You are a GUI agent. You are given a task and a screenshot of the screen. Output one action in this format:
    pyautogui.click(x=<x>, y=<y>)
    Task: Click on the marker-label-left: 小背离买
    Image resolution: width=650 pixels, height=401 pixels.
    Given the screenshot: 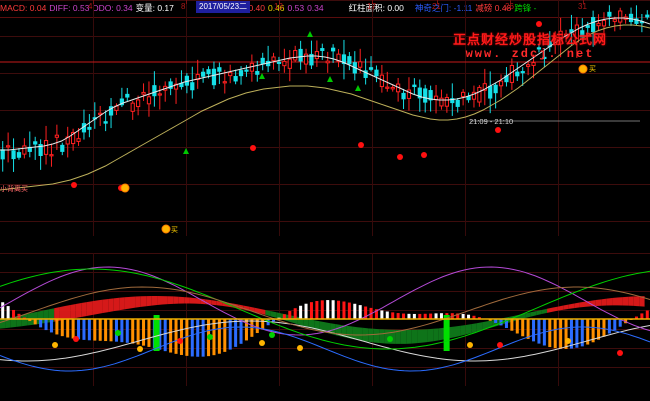 What is the action you would take?
    pyautogui.click(x=14, y=189)
    